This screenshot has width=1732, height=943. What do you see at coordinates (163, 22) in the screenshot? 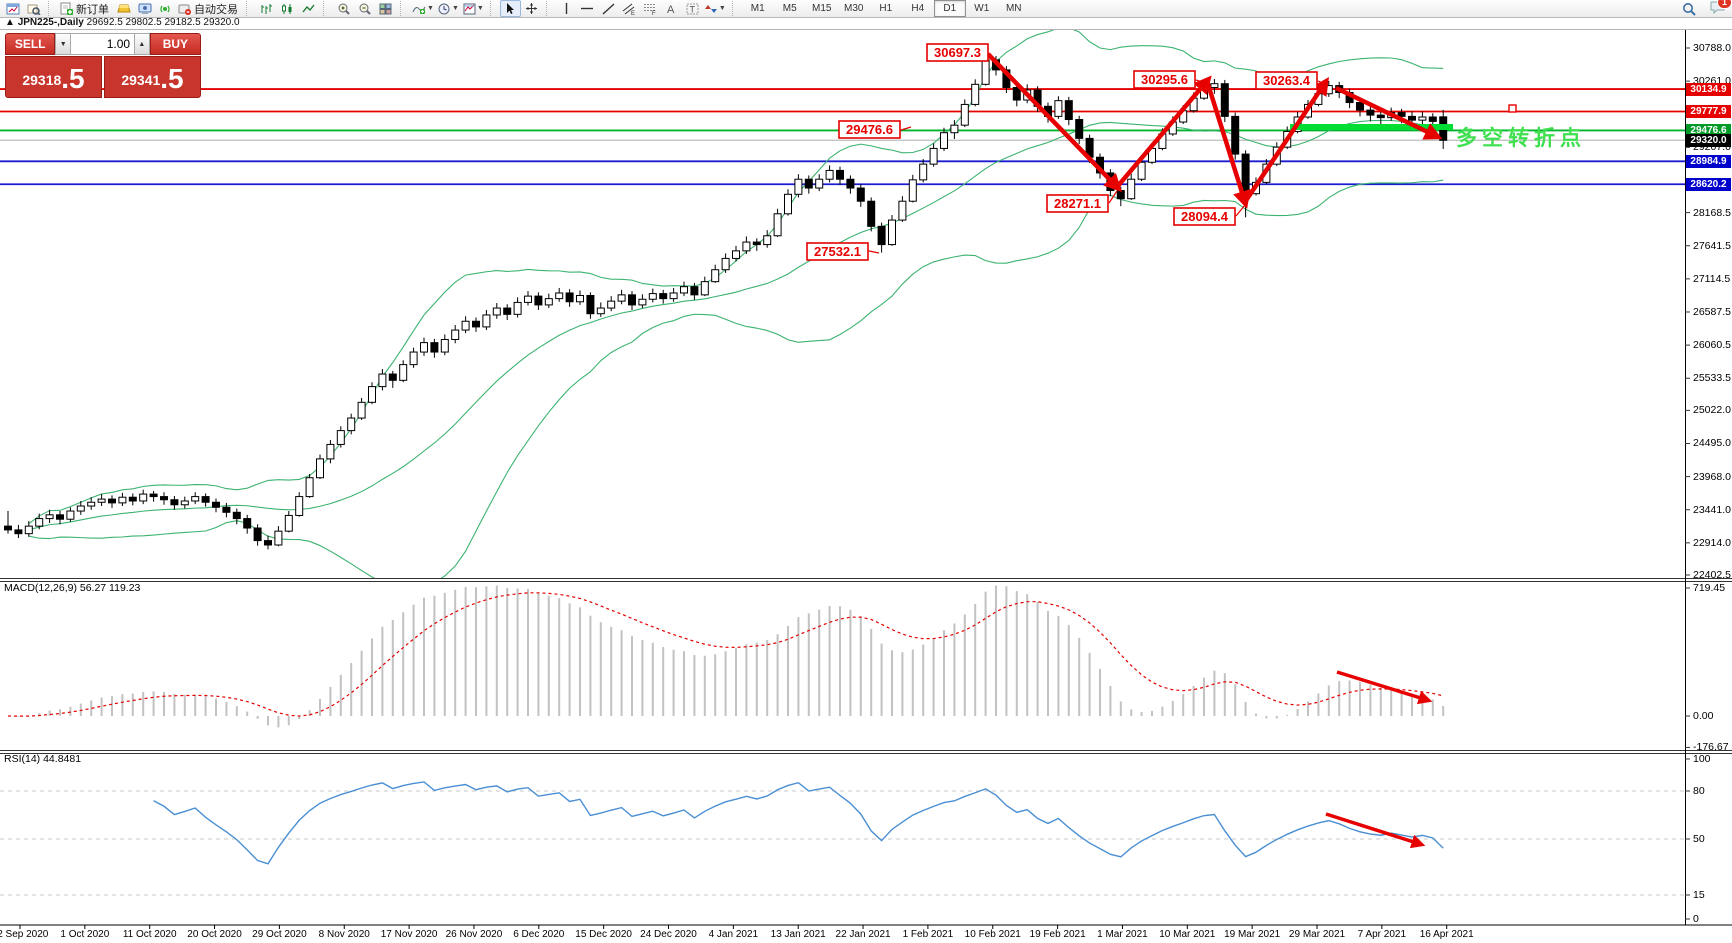
I see `ohlc-values: 29692.5 29802.5 29182.5 29320.0` at bounding box center [163, 22].